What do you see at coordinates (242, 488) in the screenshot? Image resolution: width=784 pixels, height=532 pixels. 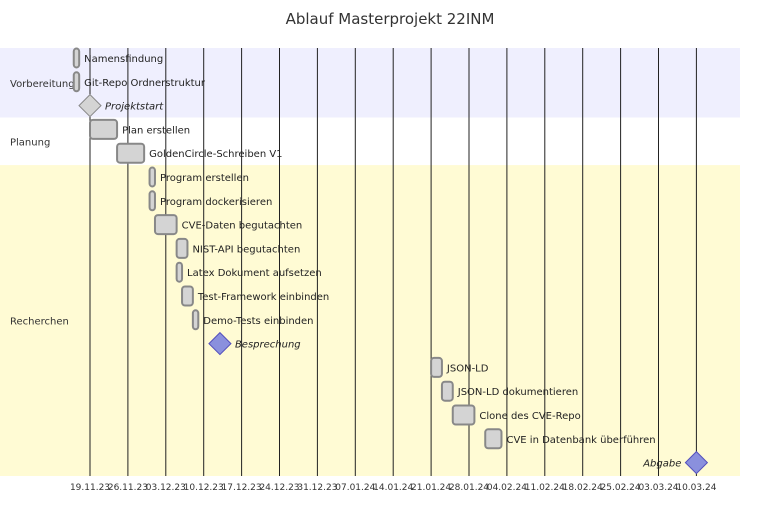 I see `axis-tick-label: 17.12.23` at bounding box center [242, 488].